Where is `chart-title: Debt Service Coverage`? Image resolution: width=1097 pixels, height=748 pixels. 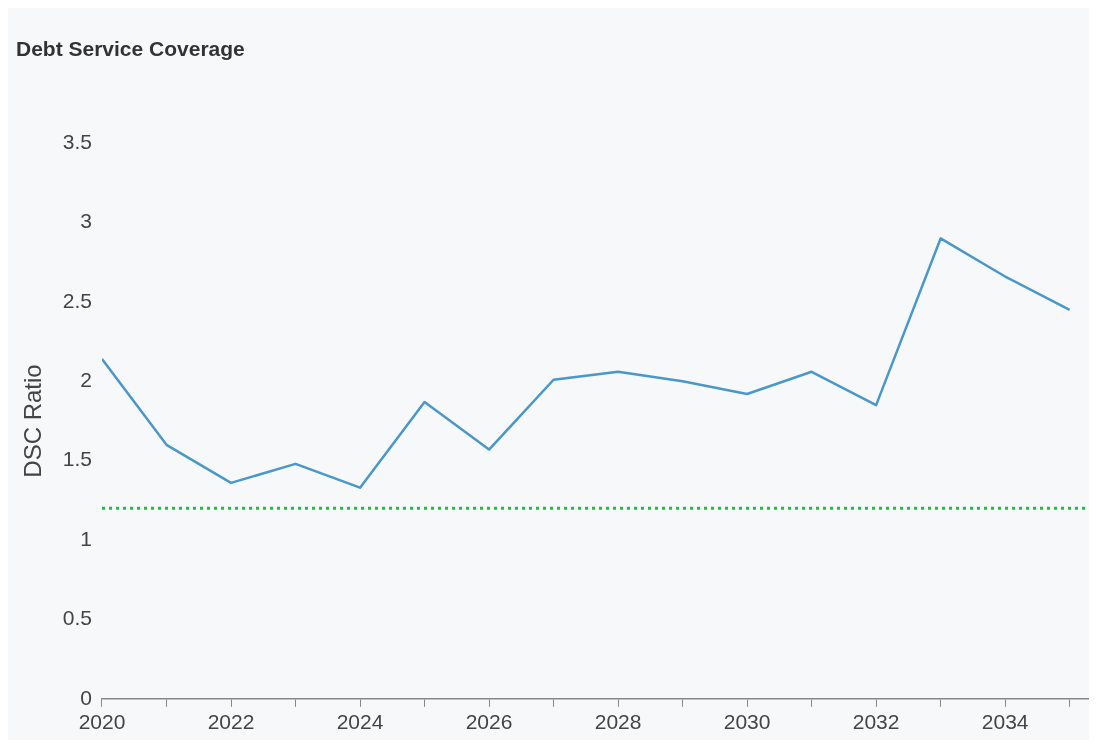
chart-title: Debt Service Coverage is located at coordinates (130, 49).